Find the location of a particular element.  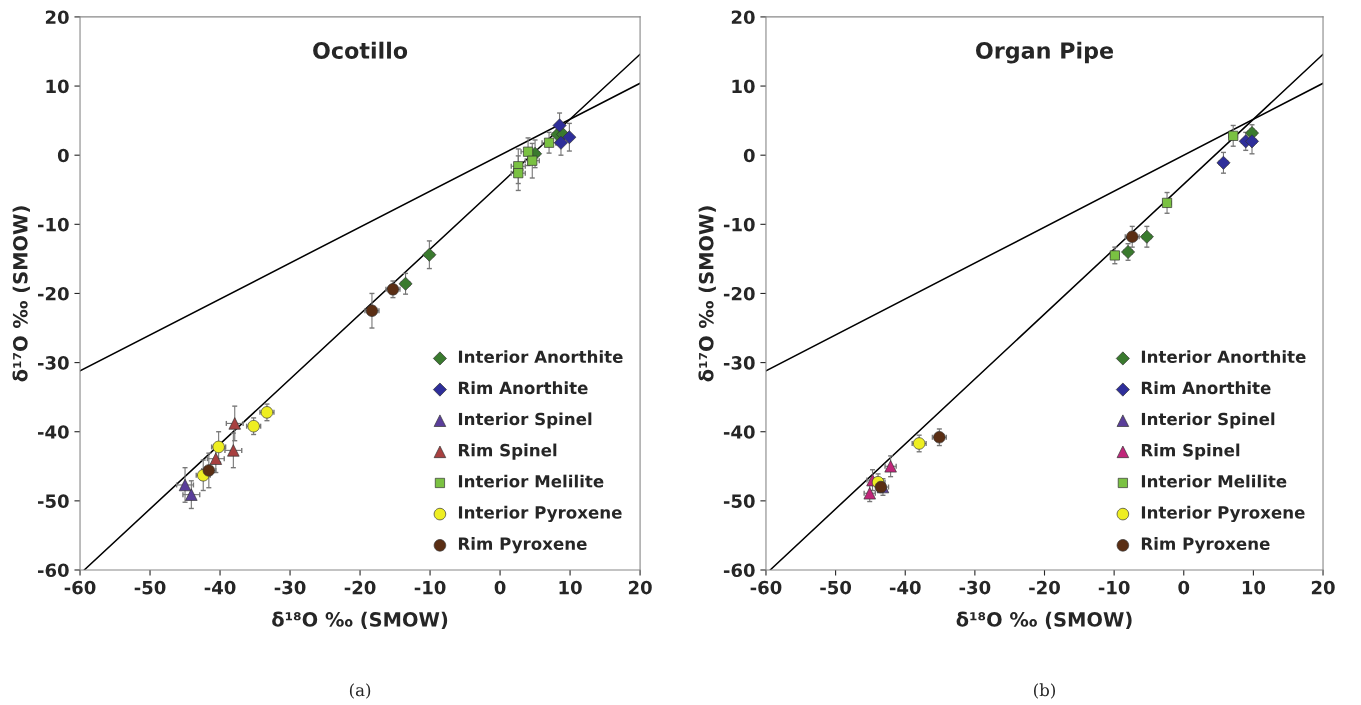

text: Ocotillo is located at coordinates (360, 50).